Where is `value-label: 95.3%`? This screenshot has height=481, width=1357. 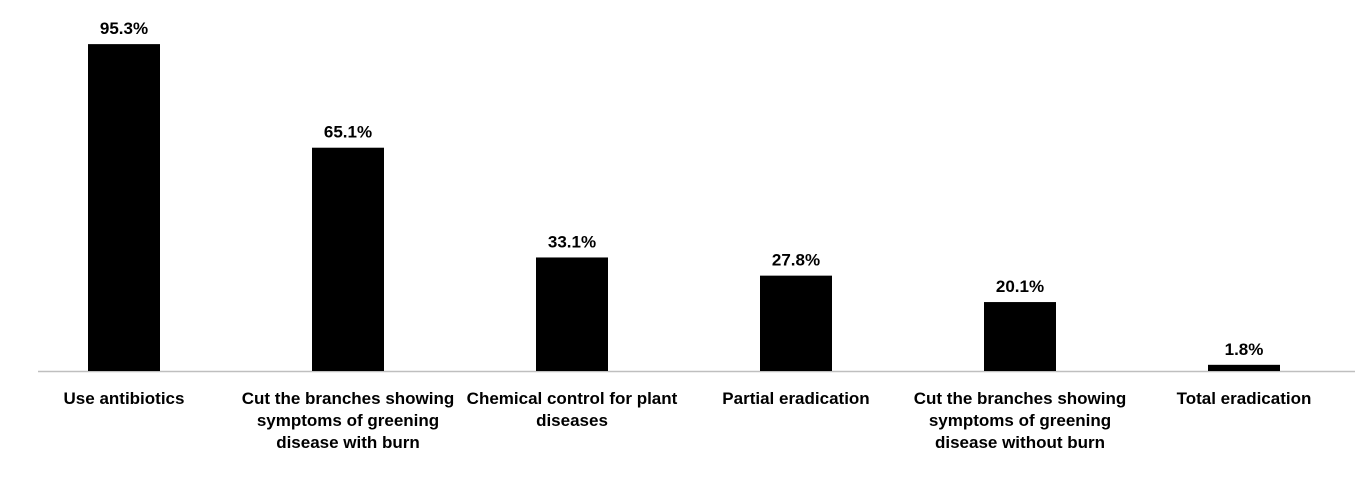 value-label: 95.3% is located at coordinates (124, 28).